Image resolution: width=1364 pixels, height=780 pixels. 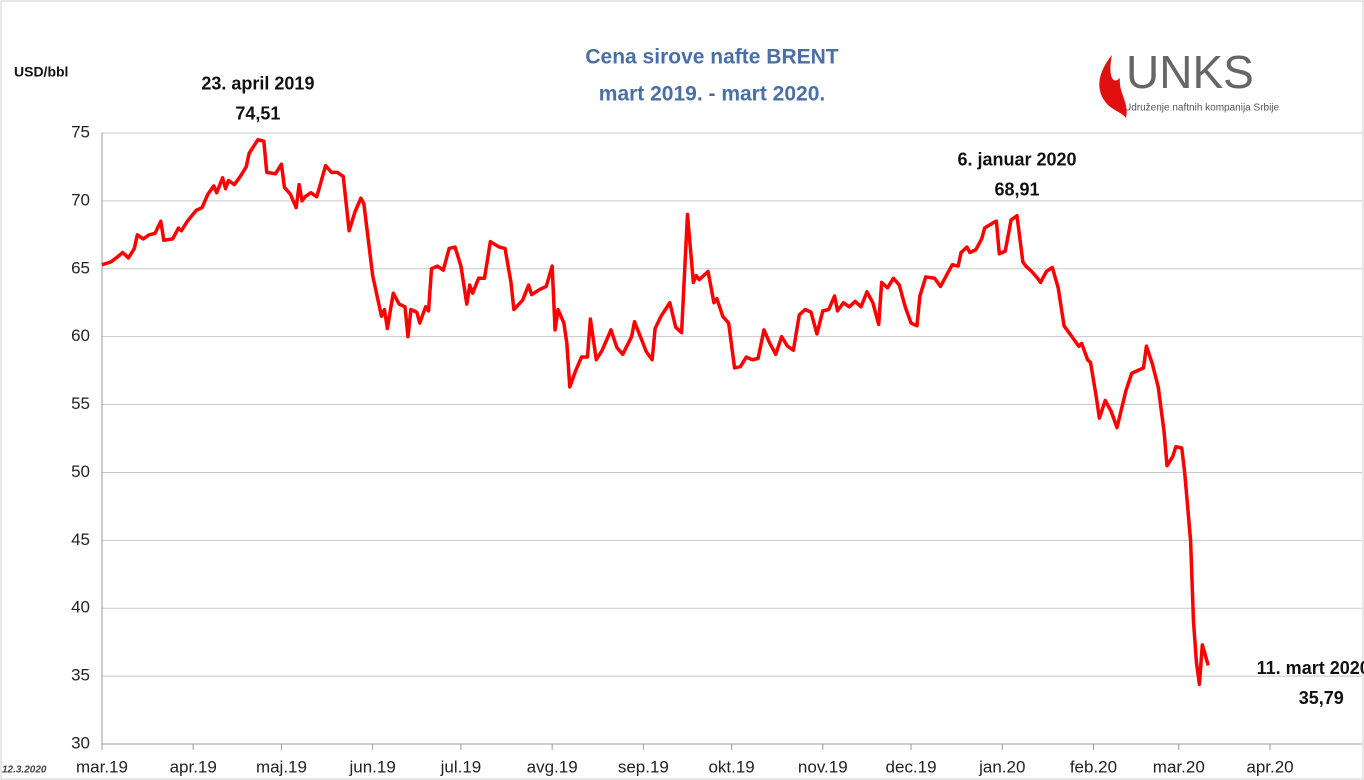 What do you see at coordinates (1310, 668) in the screenshot?
I see `annotation-label: 11. mart 2020` at bounding box center [1310, 668].